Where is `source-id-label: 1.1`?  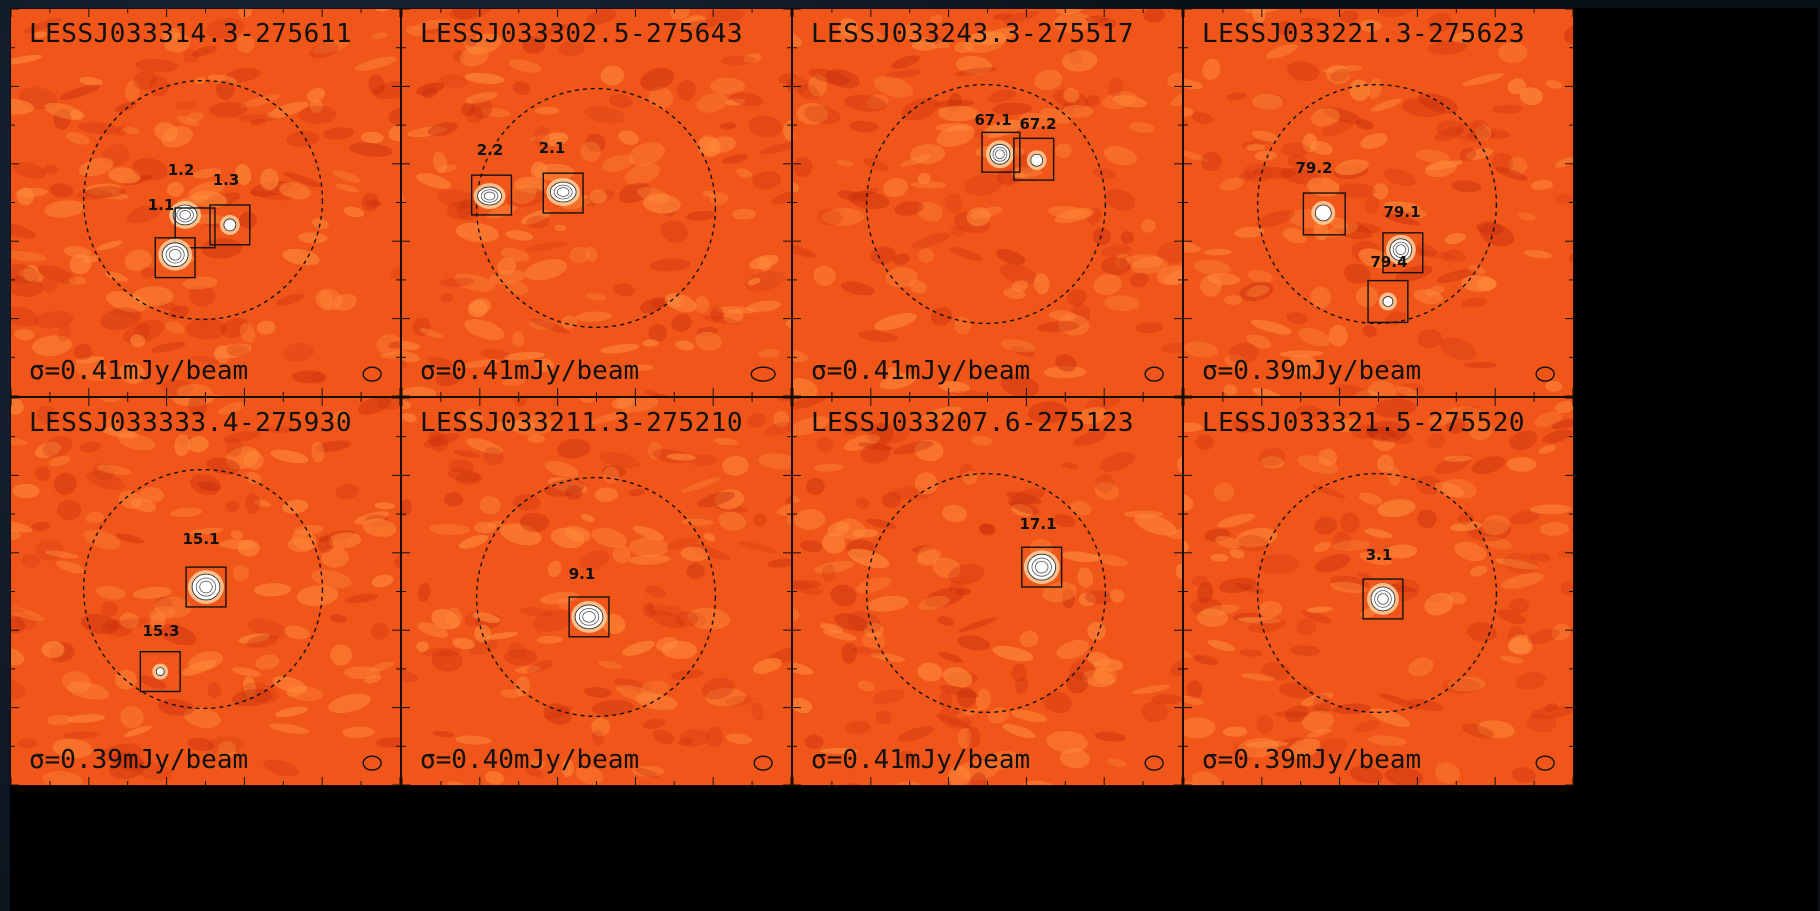
source-id-label: 1.1 is located at coordinates (161, 205).